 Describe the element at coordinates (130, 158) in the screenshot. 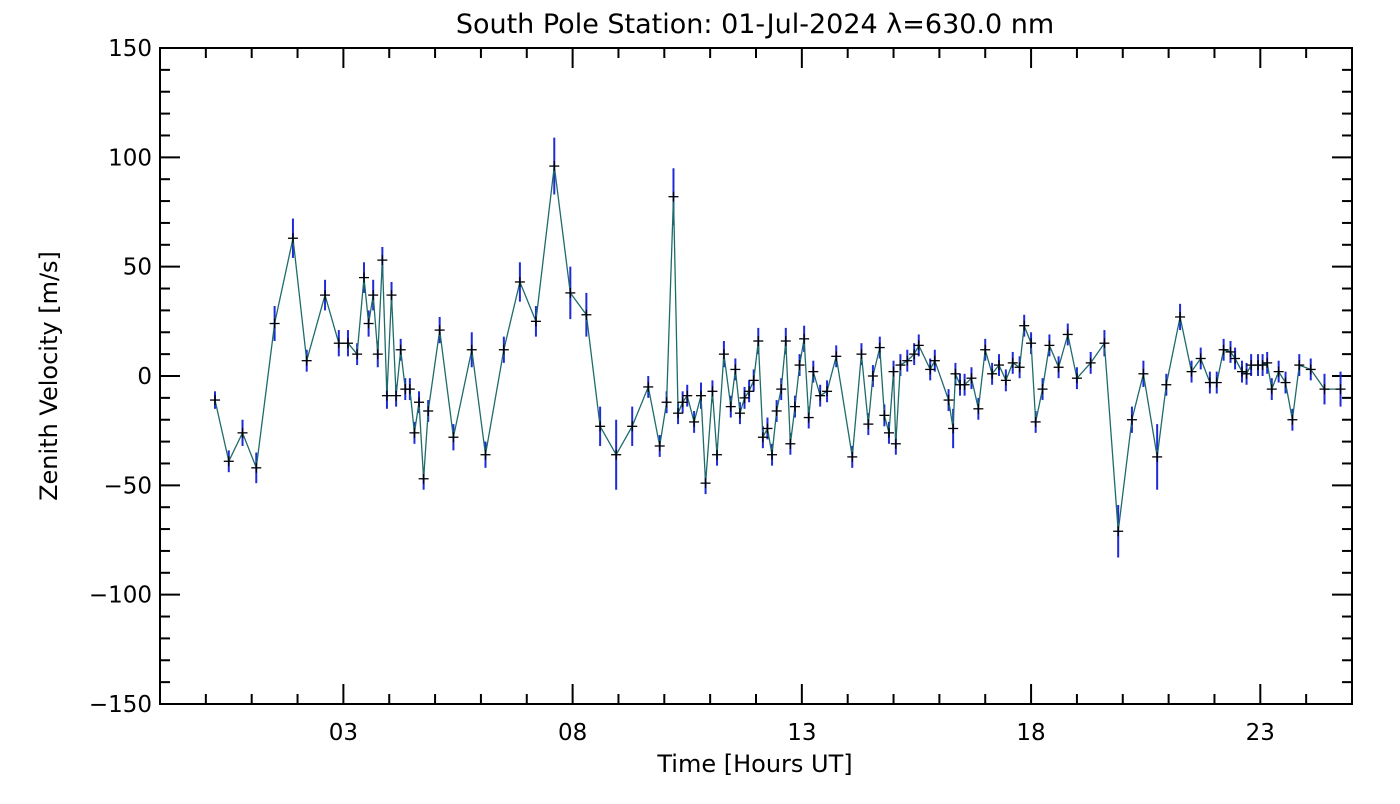

I see `y-tick-label: 100` at that location.